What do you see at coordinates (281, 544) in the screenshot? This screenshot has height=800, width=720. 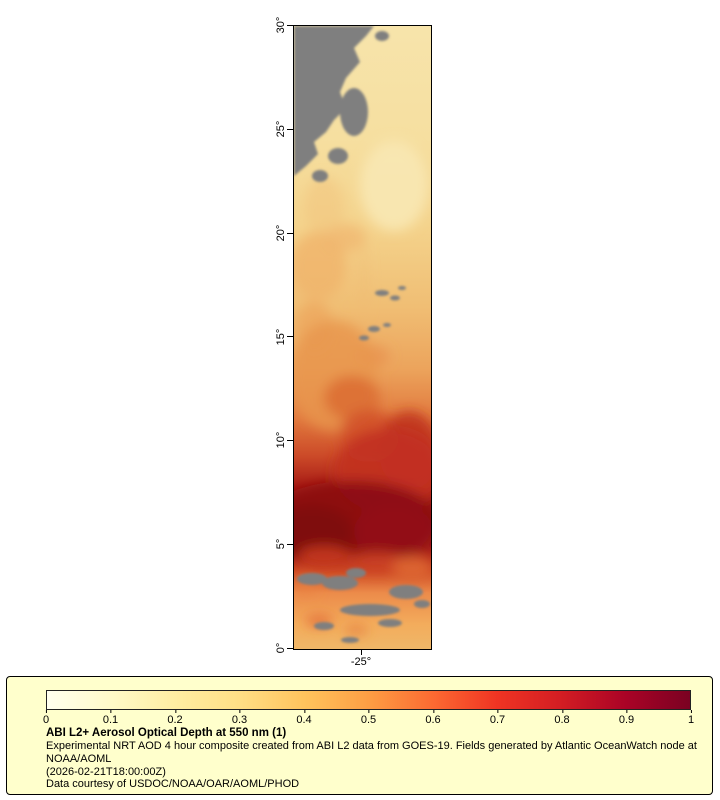 I see `y-tick-label-5: 5°` at bounding box center [281, 544].